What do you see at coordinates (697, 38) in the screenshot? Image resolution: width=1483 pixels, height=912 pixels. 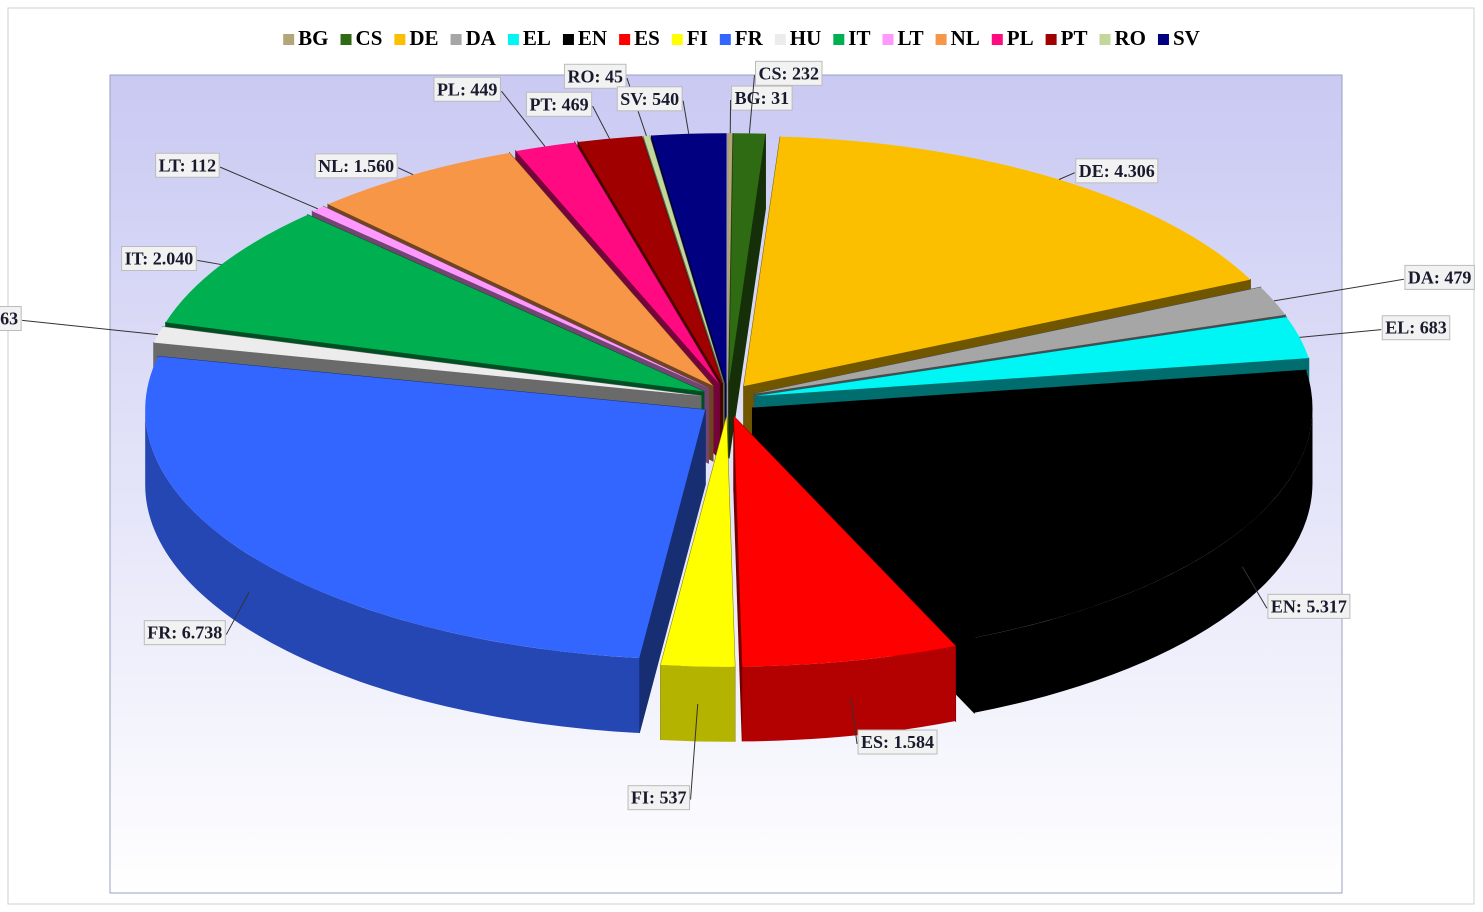 I see `legend-label: FI` at bounding box center [697, 38].